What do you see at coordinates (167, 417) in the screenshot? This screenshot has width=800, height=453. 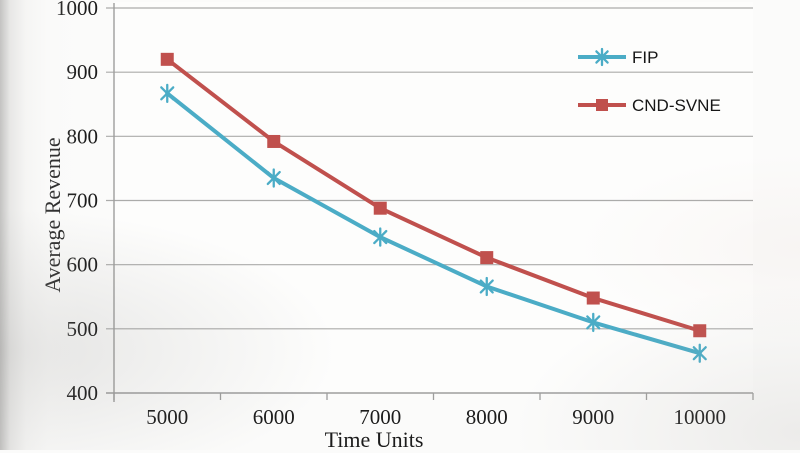 I see `x-tick-label: 5000` at bounding box center [167, 417].